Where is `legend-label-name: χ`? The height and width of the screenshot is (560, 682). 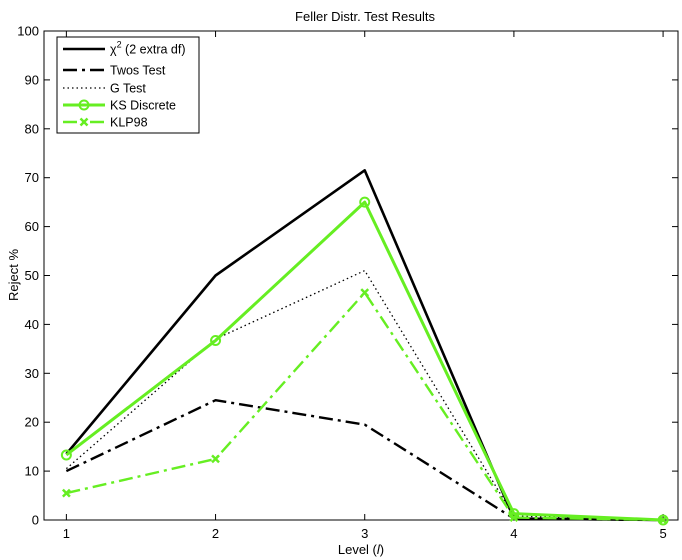
legend-label-name: χ is located at coordinates (113, 50).